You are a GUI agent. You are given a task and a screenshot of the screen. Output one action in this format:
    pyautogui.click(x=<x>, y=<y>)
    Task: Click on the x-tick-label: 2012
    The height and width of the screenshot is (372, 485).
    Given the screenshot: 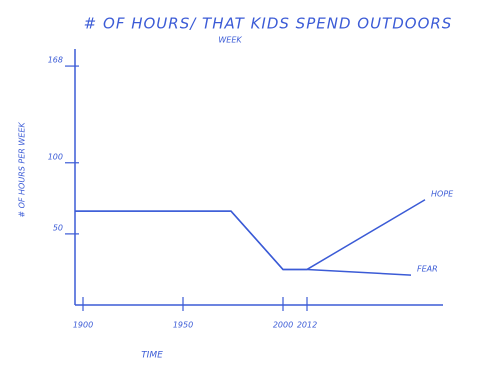 What is the action you would take?
    pyautogui.click(x=307, y=325)
    